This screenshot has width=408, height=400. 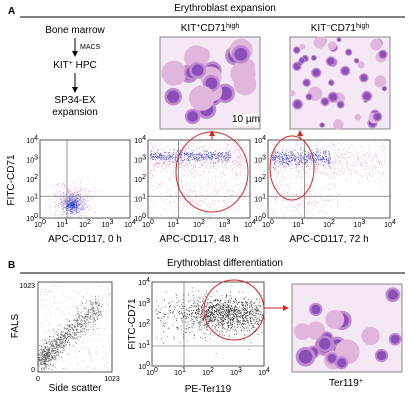 What do you see at coordinates (362, 26) in the screenshot?
I see `superscript: high` at bounding box center [362, 26].